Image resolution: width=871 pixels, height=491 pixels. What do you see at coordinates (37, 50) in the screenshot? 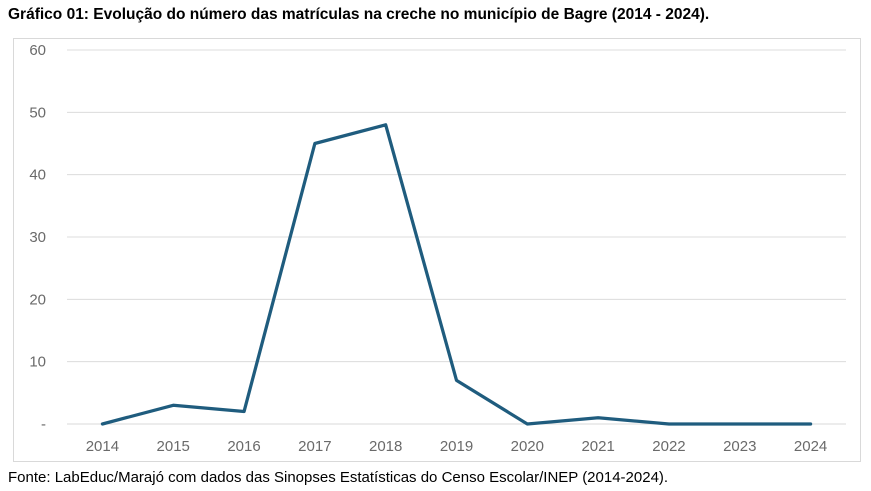
I see `y-tick-label: 60` at bounding box center [37, 50].